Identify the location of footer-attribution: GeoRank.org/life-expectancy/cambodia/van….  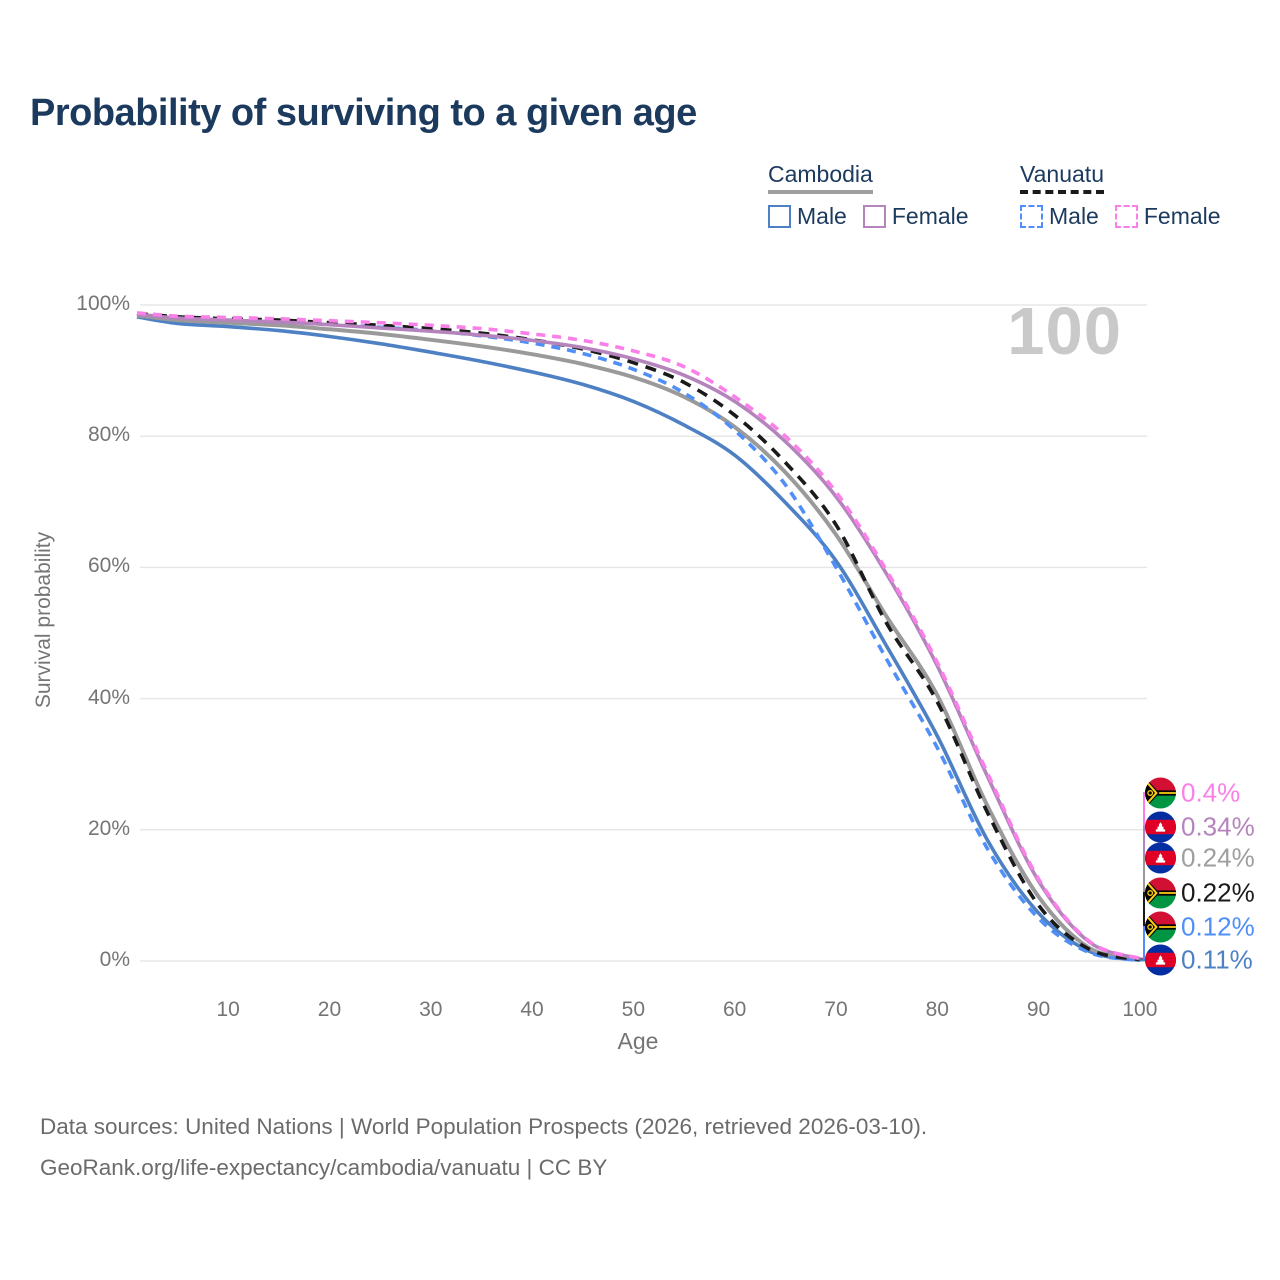
(324, 1167).